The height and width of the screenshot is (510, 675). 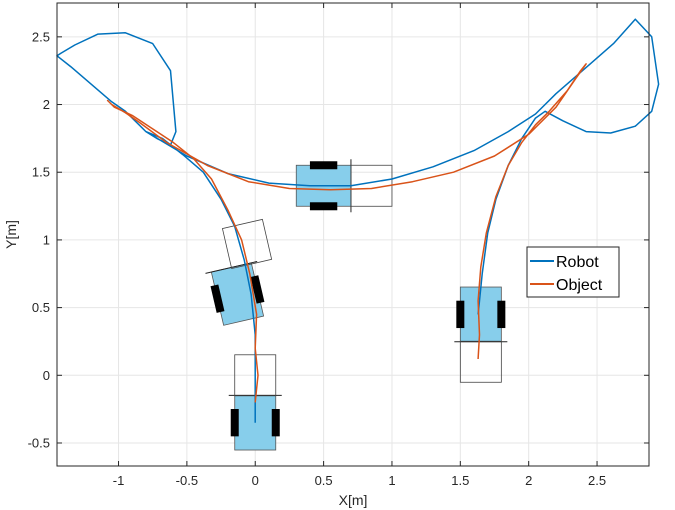 I want to click on x-tick-label: 2.5, so click(x=597, y=480).